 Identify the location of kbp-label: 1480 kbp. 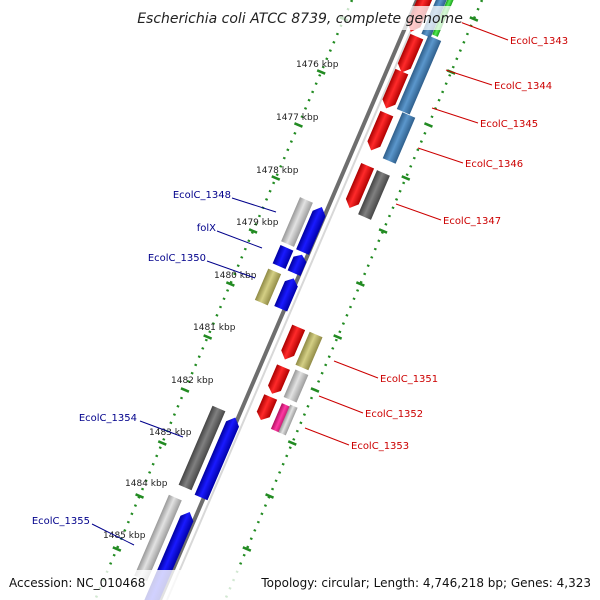
(235, 276).